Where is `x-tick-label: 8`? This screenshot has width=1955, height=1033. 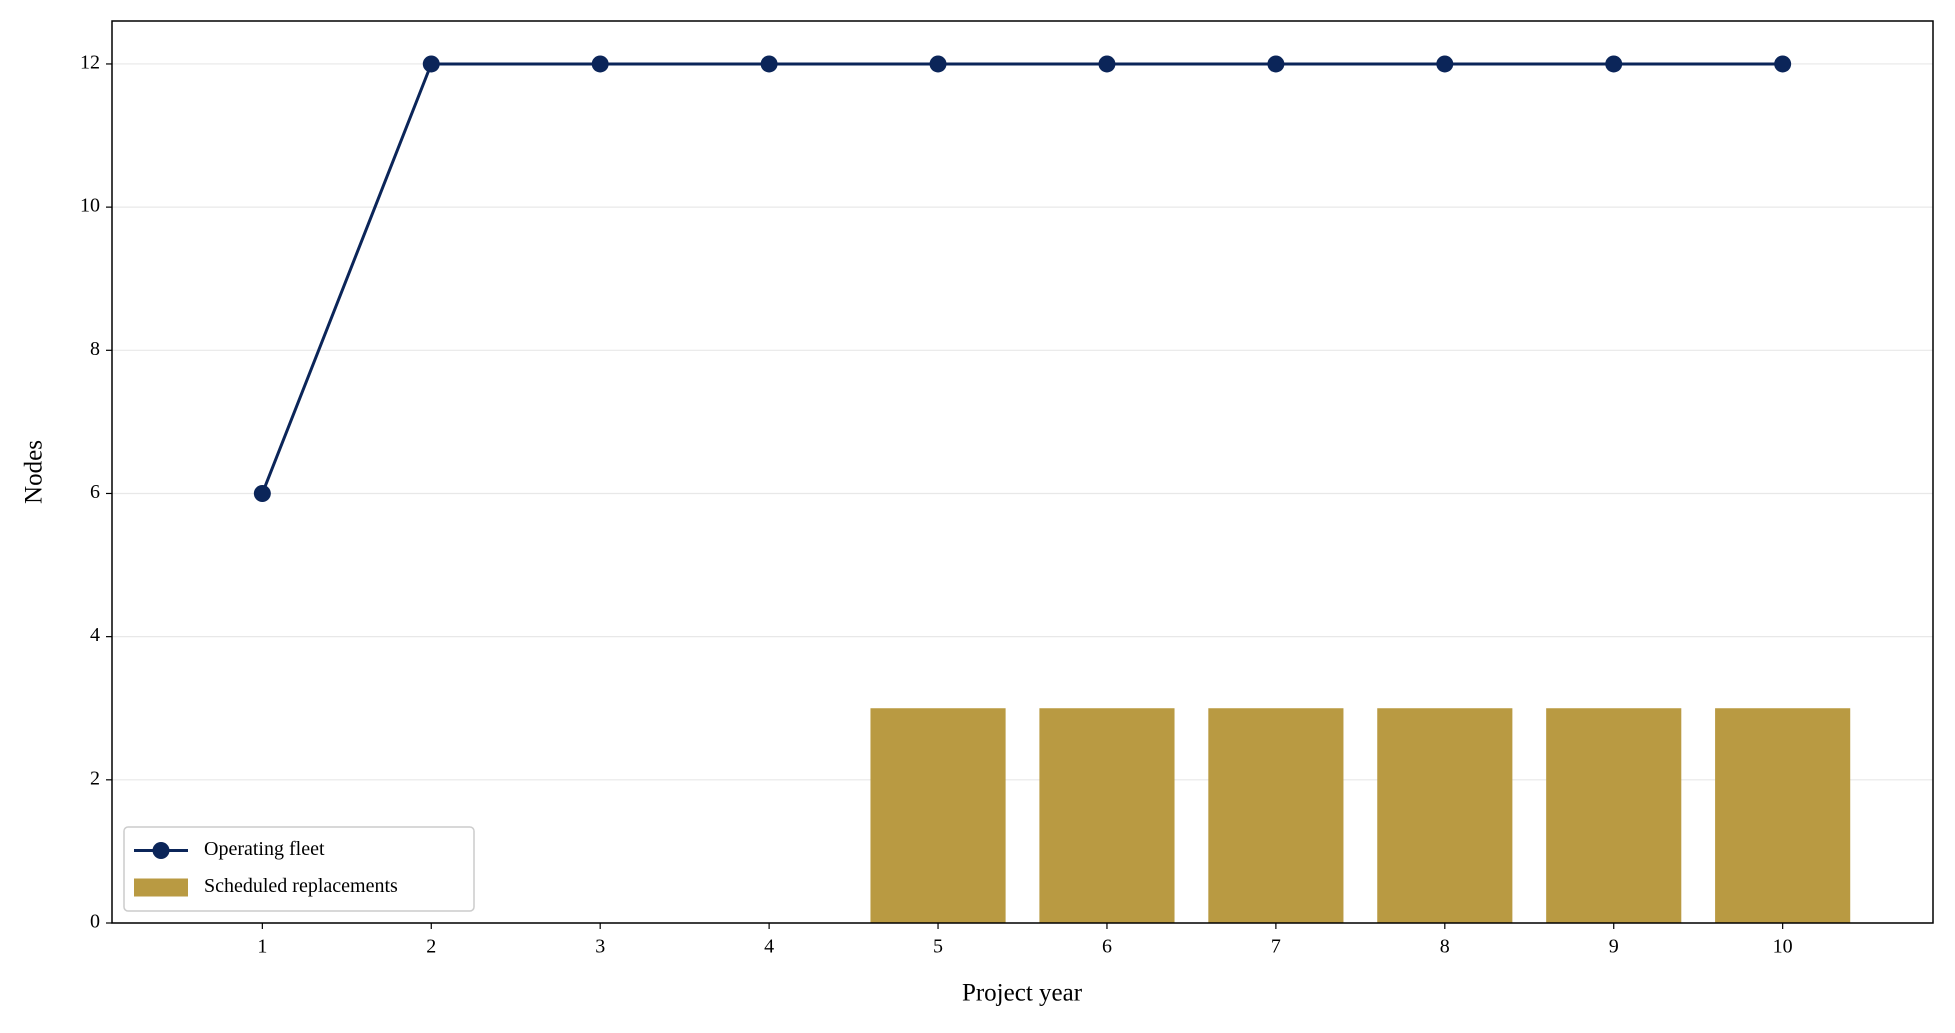
x-tick-label: 8 is located at coordinates (1445, 947).